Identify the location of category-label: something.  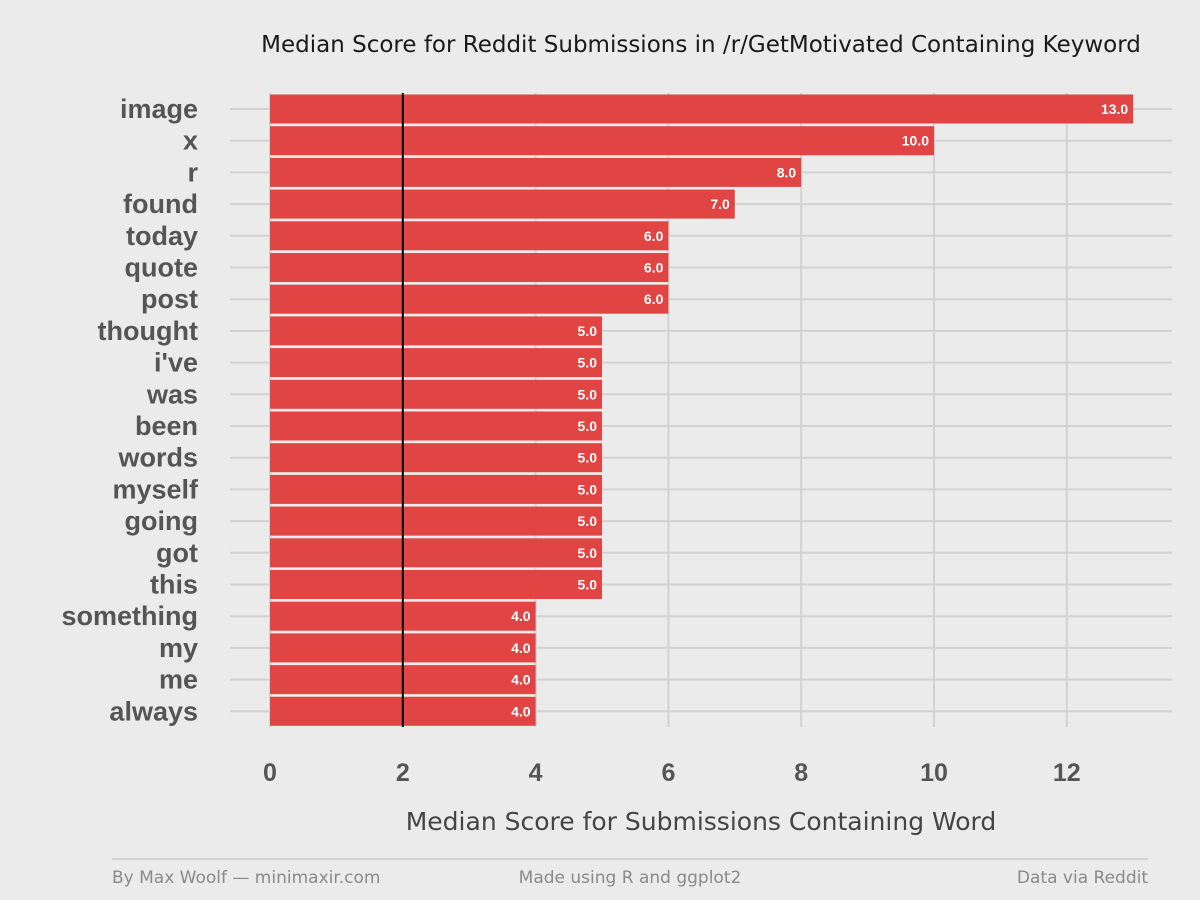
(129, 616).